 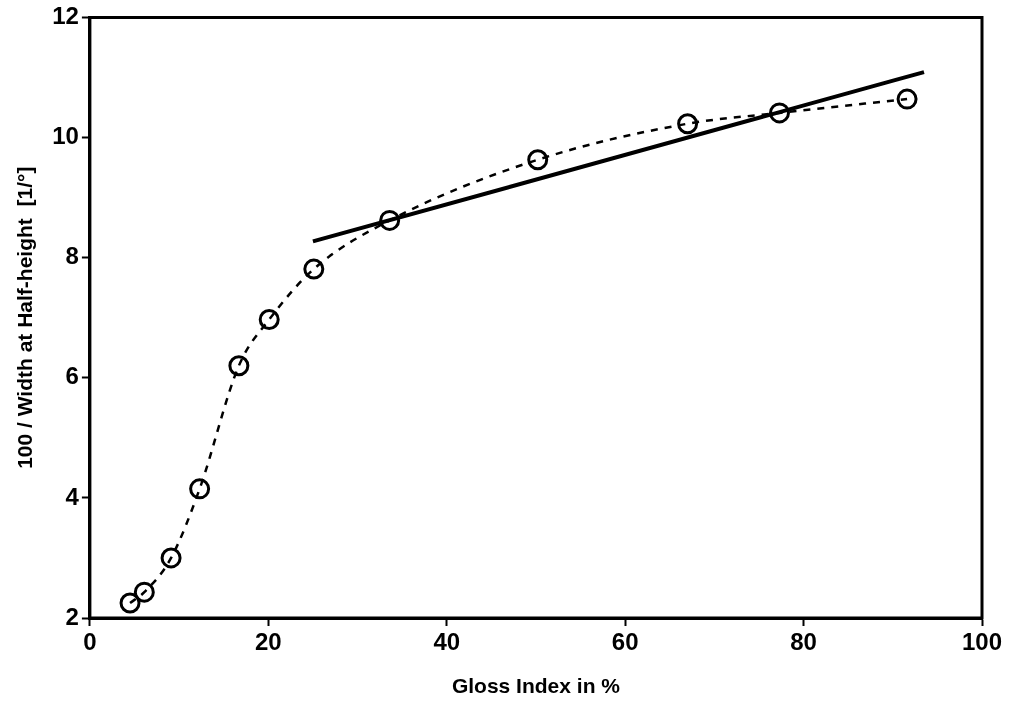 What do you see at coordinates (25, 317) in the screenshot?
I see `y-axis-title: 100 / Width at Half-height [1/°]` at bounding box center [25, 317].